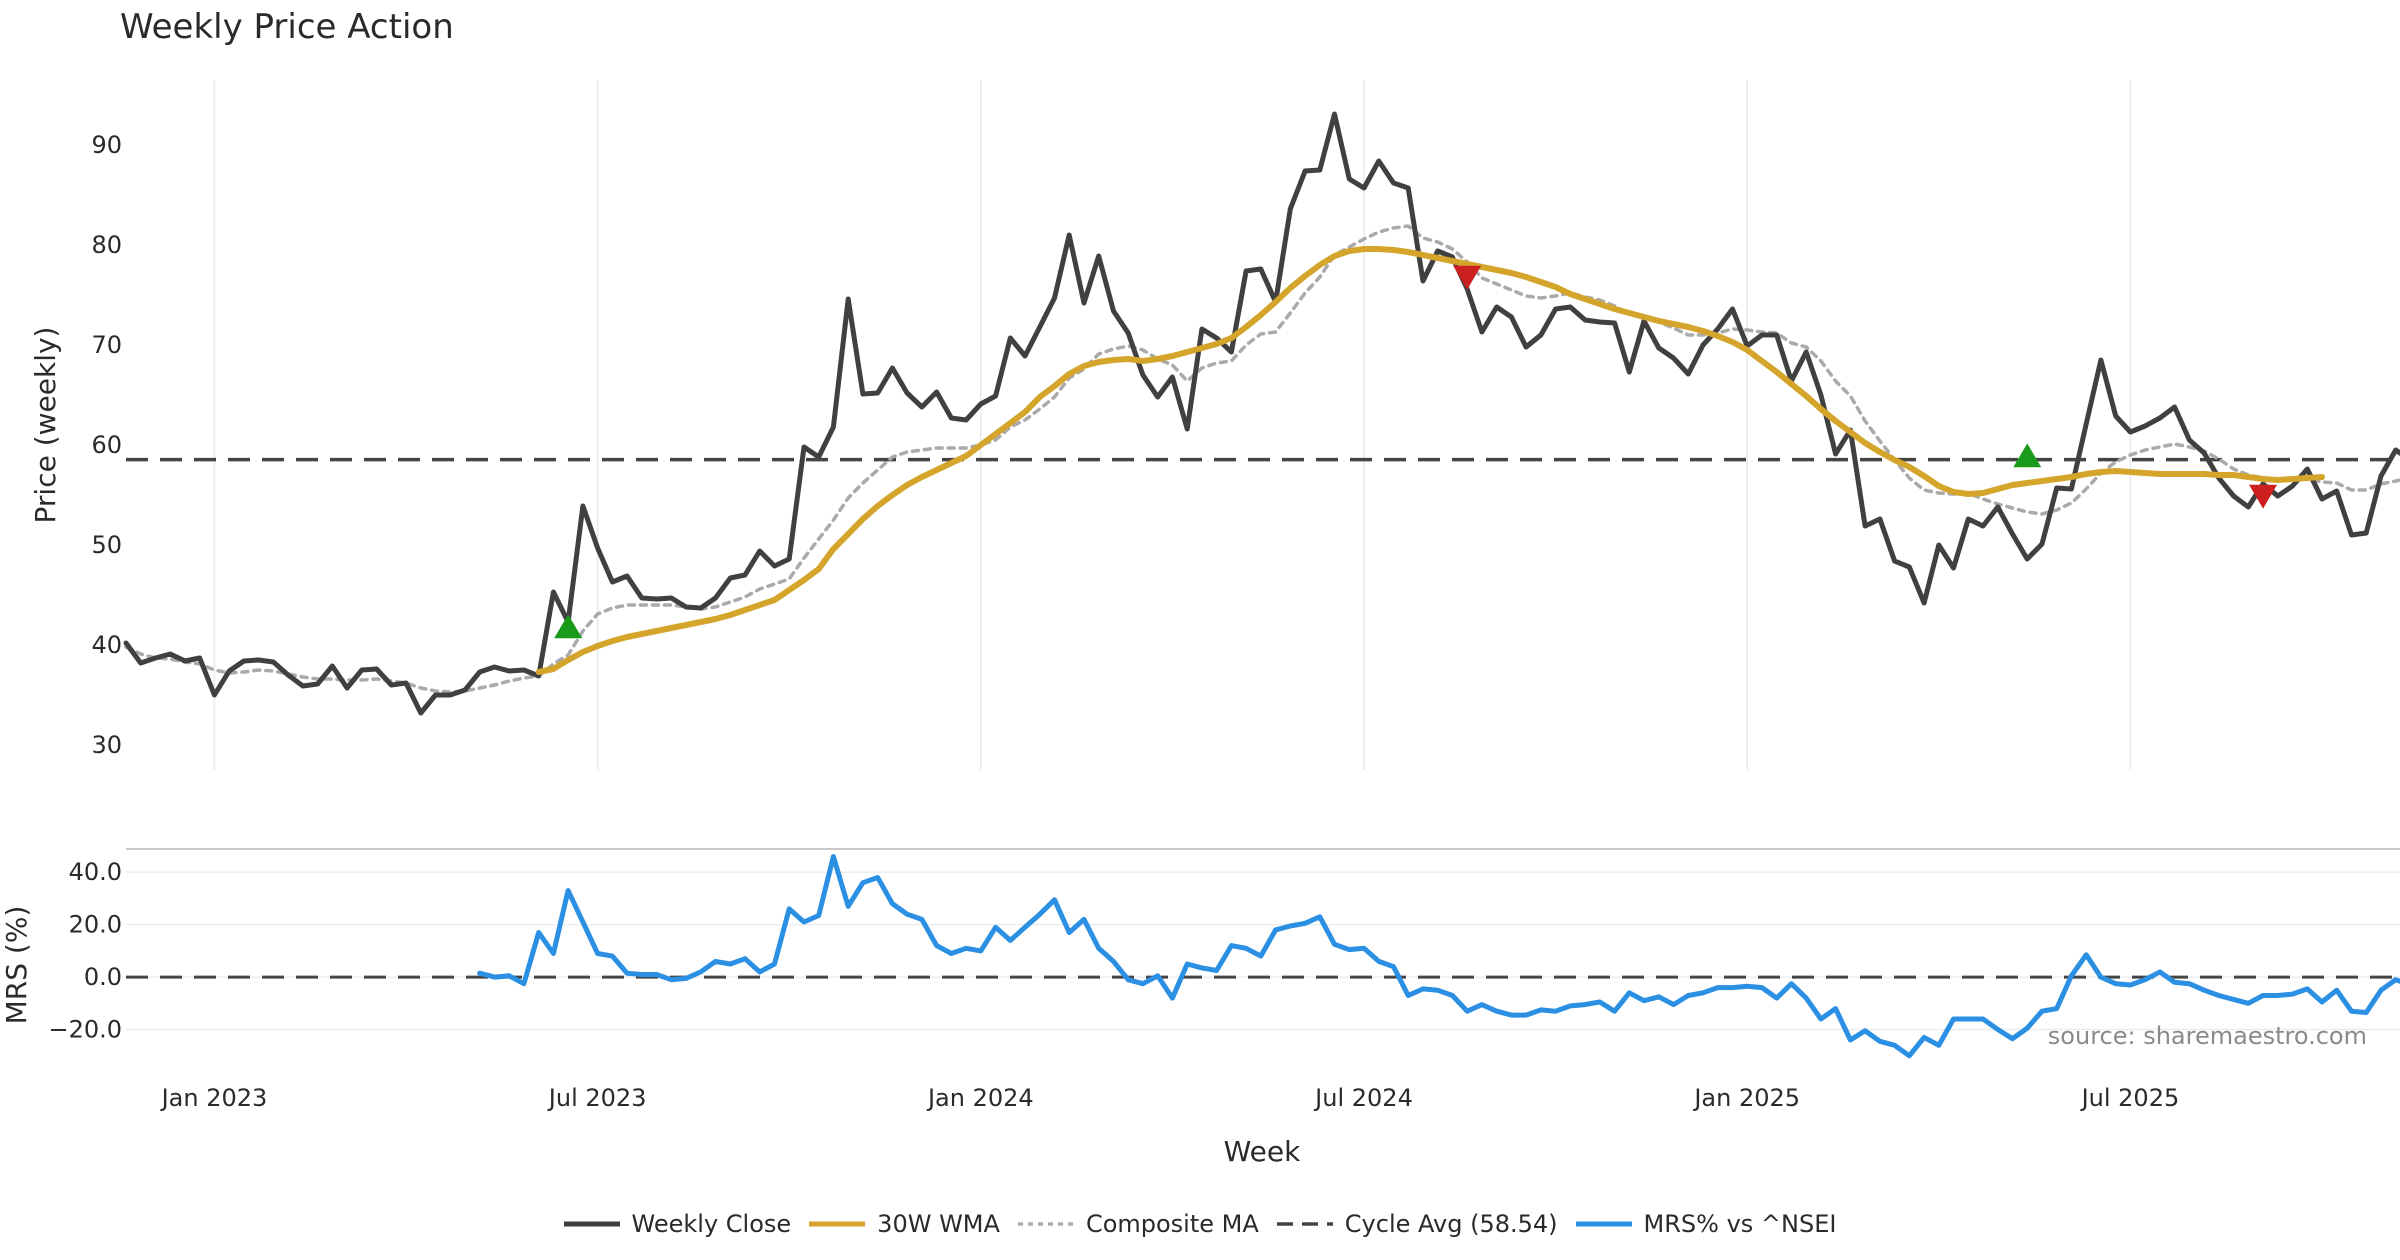 This screenshot has height=1260, width=2400. Describe the element at coordinates (597, 1098) in the screenshot. I see `x-tick-label: Jul 2023` at that location.